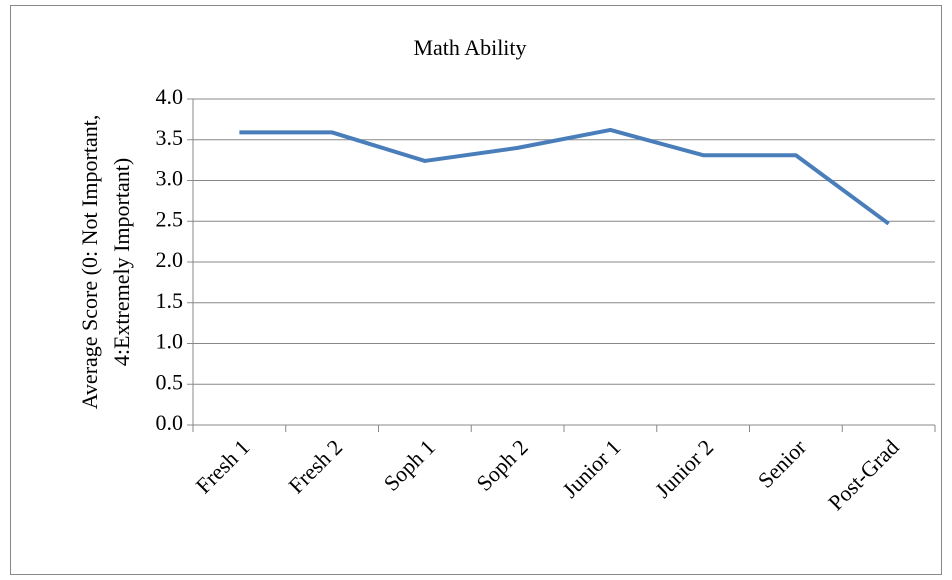 Image resolution: width=952 pixels, height=580 pixels. Describe the element at coordinates (469, 47) in the screenshot. I see `chart-title: Math Ability` at that location.